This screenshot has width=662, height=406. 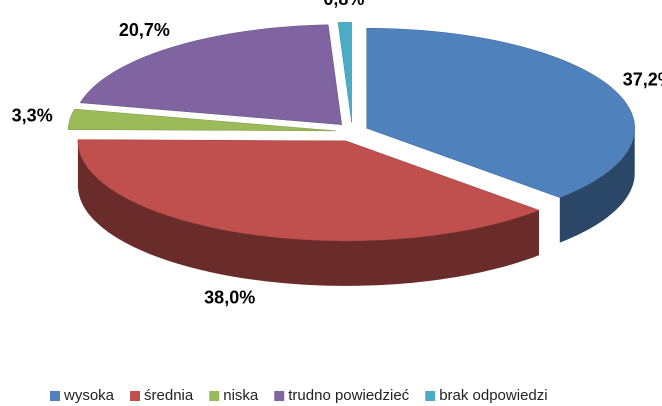 What do you see at coordinates (241, 395) in the screenshot?
I see `legend-label: niska` at bounding box center [241, 395].